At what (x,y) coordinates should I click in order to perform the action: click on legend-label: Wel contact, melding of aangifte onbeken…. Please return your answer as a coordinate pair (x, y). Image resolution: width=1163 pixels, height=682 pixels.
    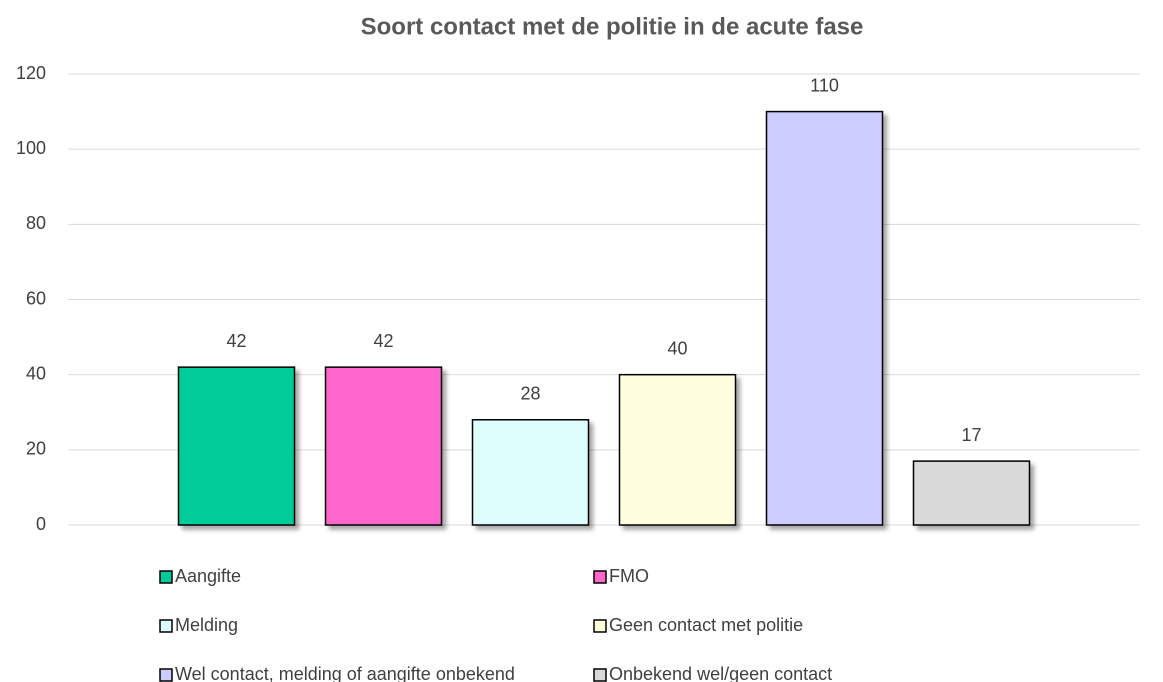
    Looking at the image, I should click on (345, 673).